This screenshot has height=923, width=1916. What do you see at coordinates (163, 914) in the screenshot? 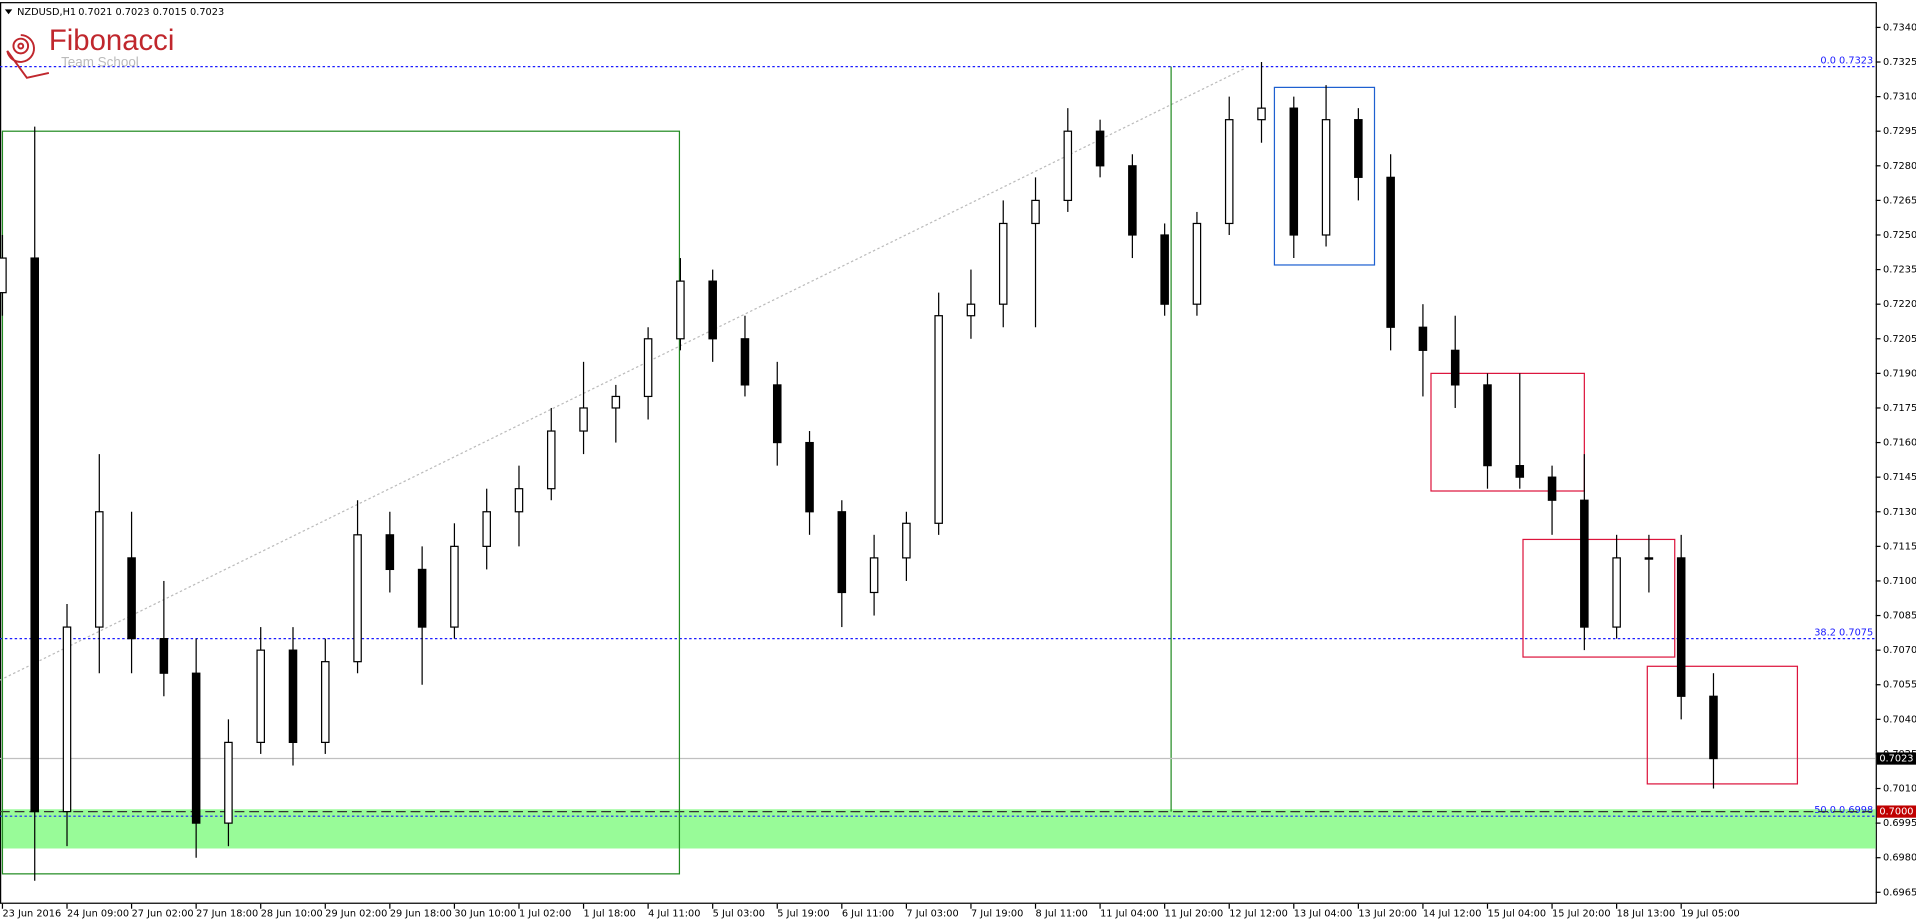
I see `x-tick-label: 27 Jun 02:00` at bounding box center [163, 914].